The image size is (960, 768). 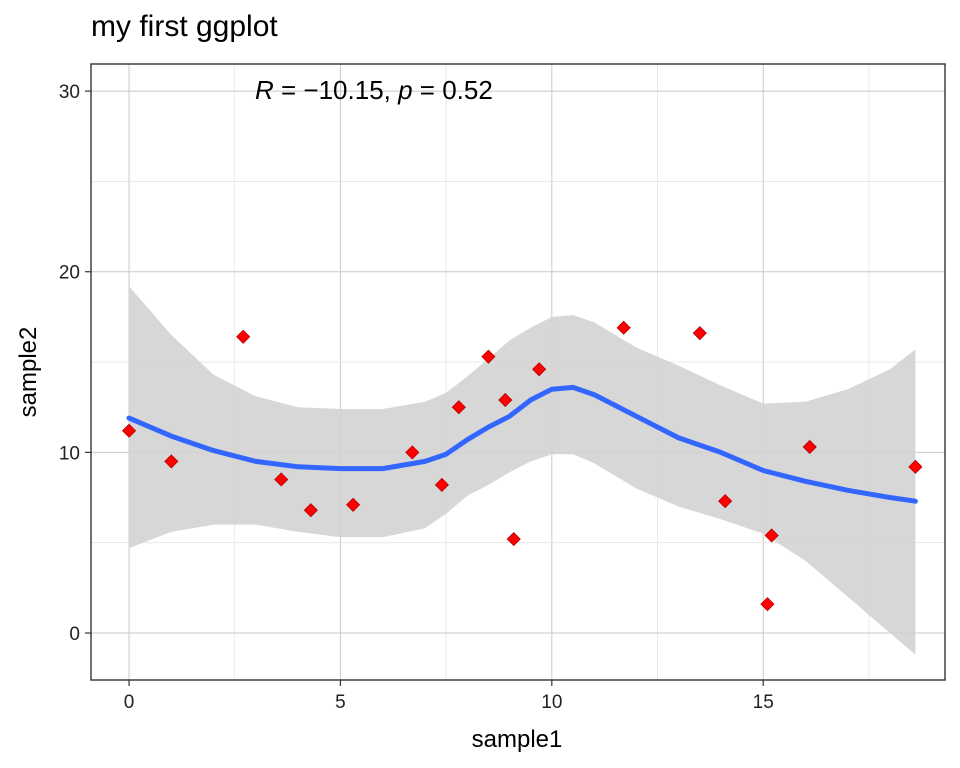 What do you see at coordinates (74, 634) in the screenshot?
I see `y-tick-label: 0` at bounding box center [74, 634].